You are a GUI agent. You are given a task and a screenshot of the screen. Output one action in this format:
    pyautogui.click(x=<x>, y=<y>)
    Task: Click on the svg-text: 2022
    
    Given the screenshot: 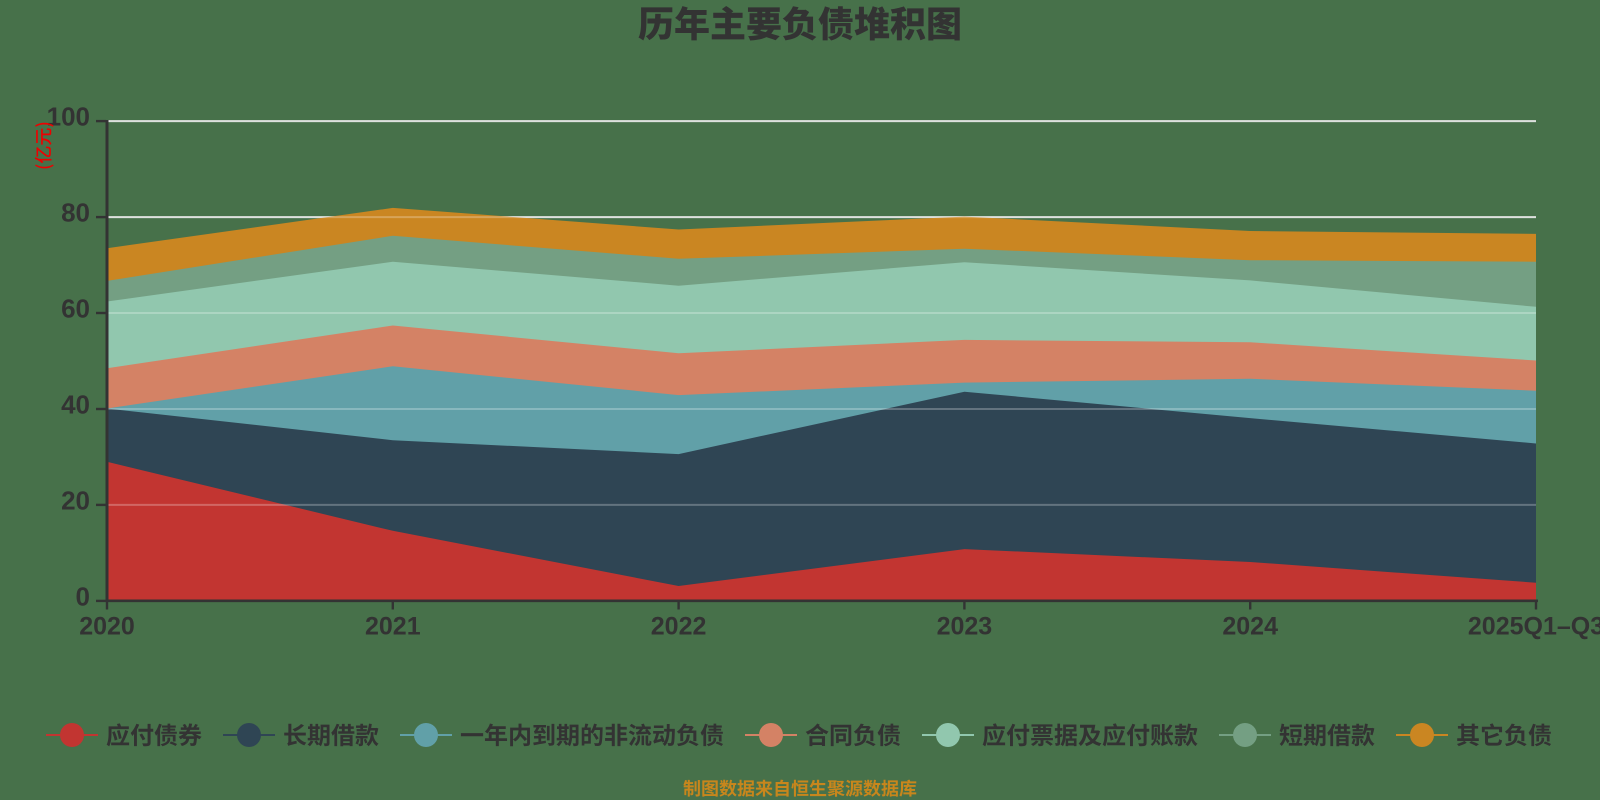 What is the action you would take?
    pyautogui.click(x=679, y=627)
    